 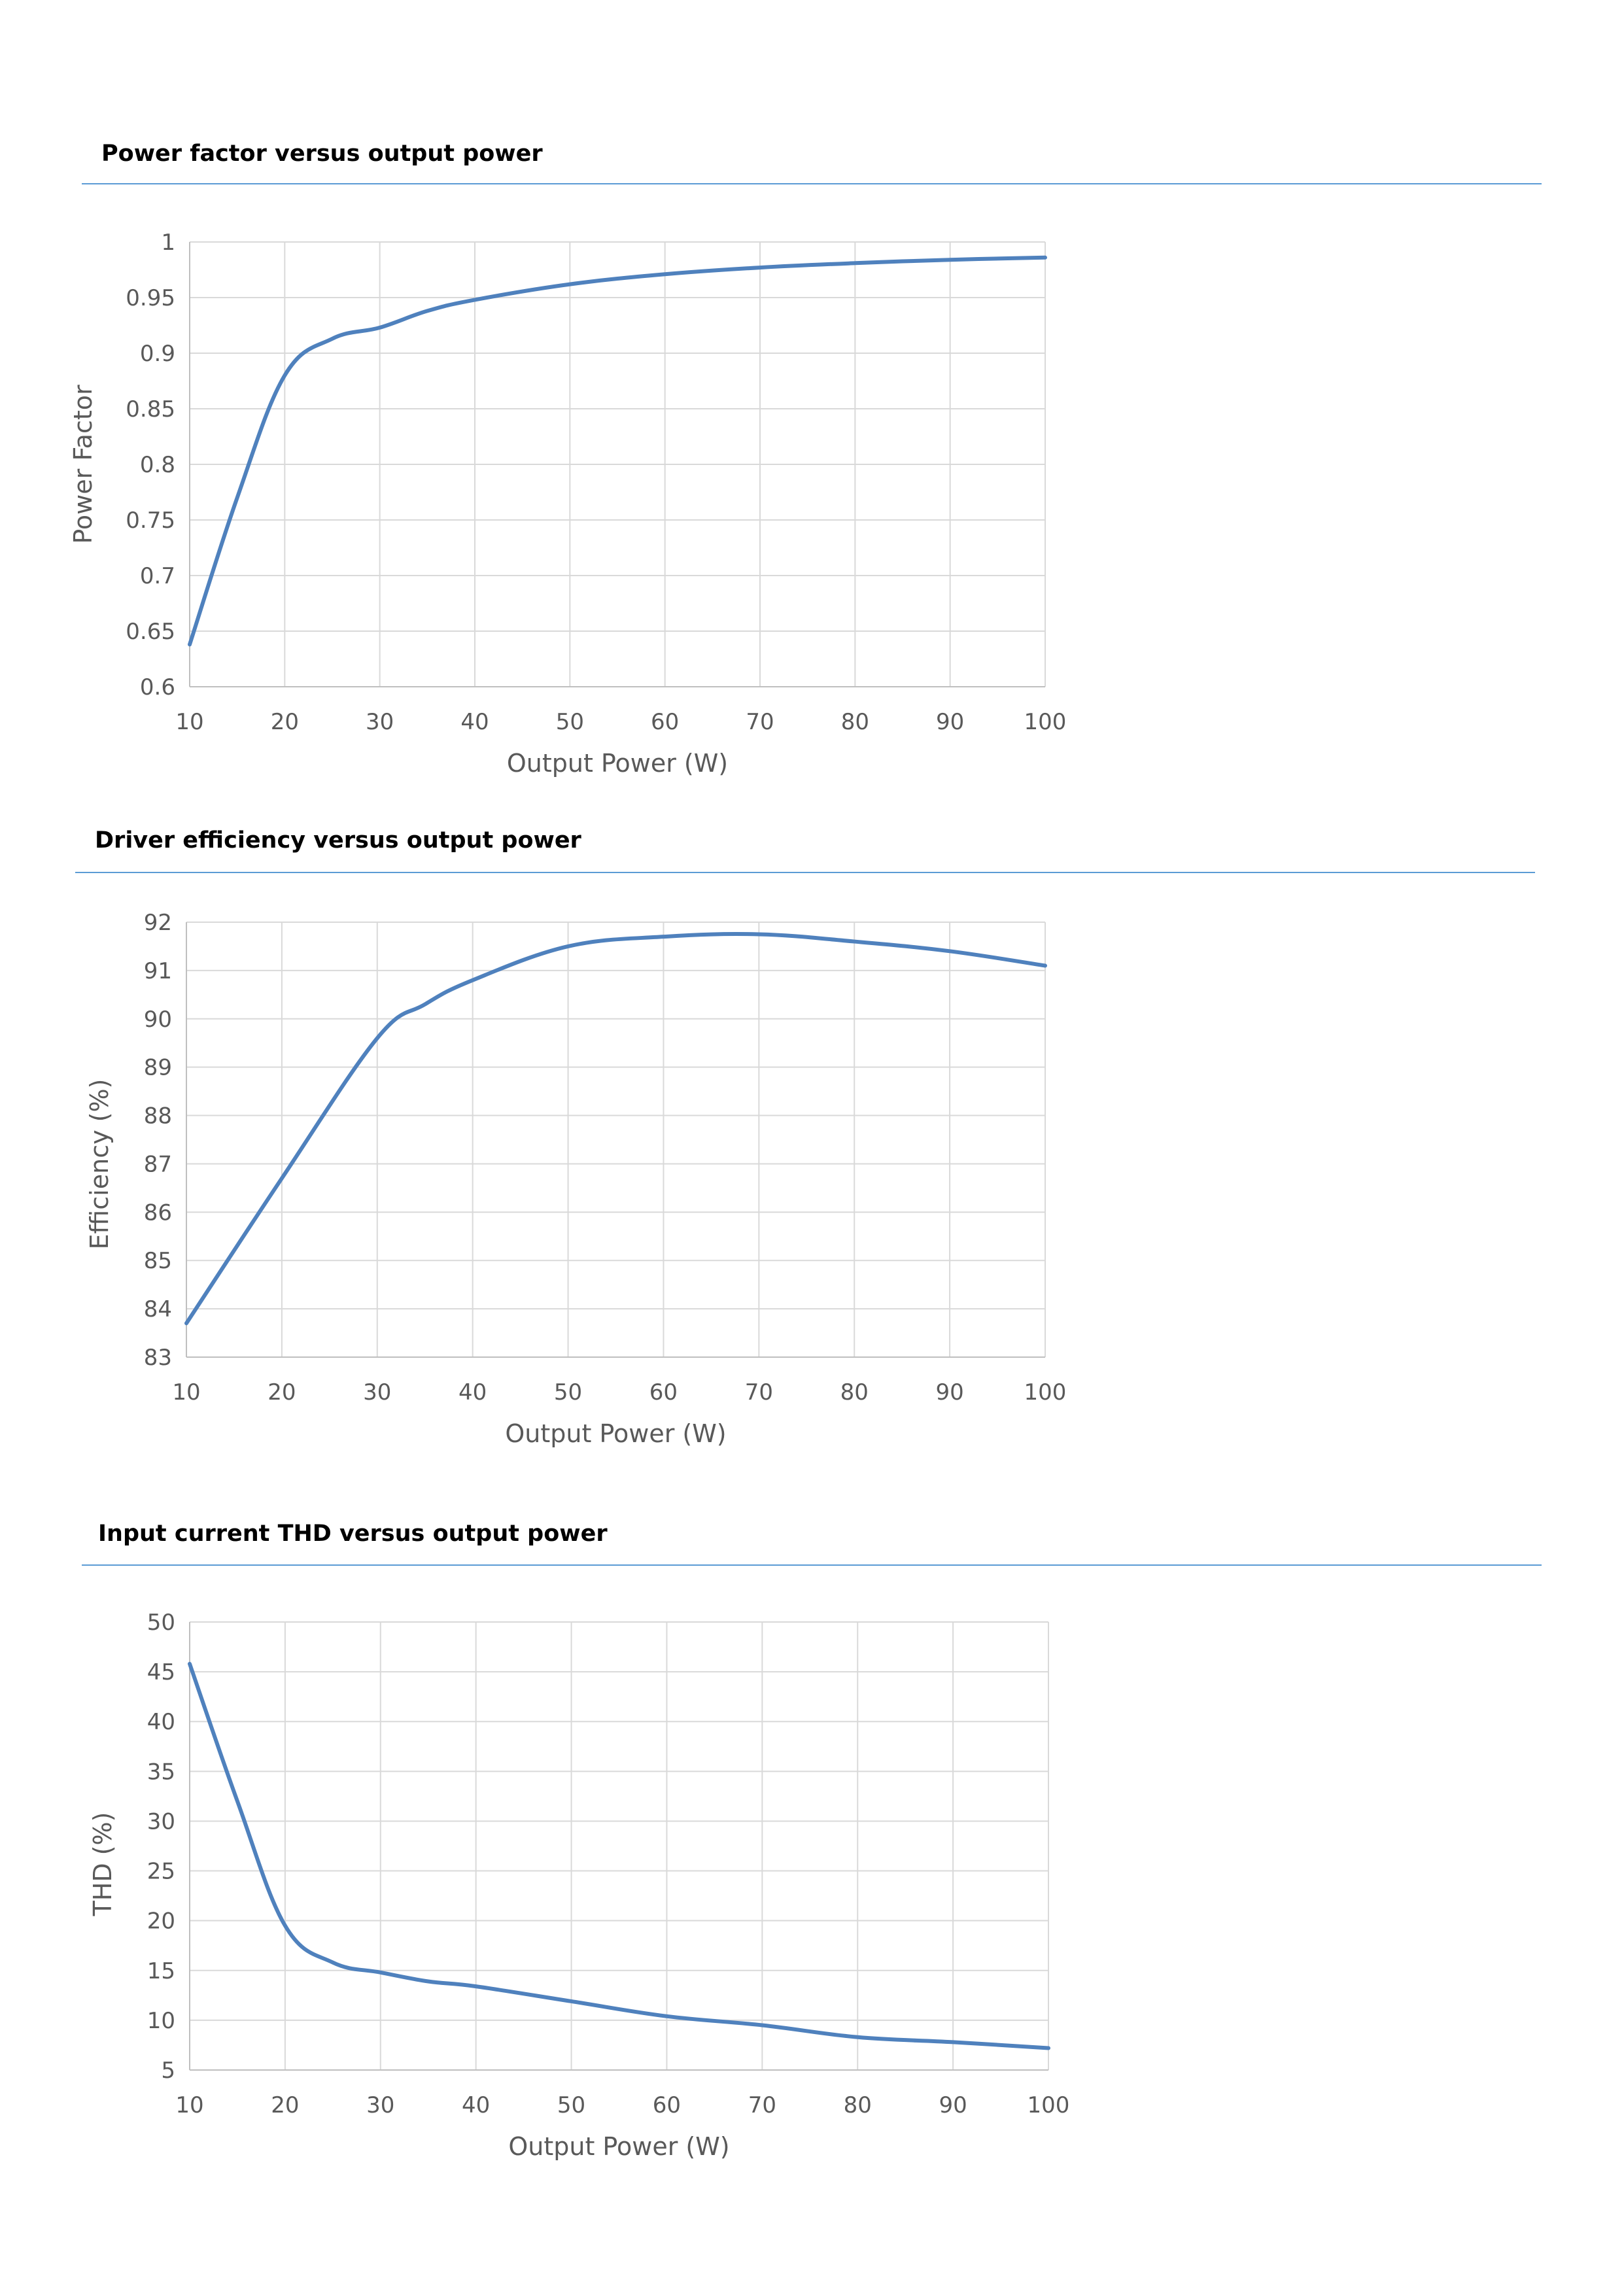 I want to click on y-tick-label: 0.9, so click(x=157, y=354).